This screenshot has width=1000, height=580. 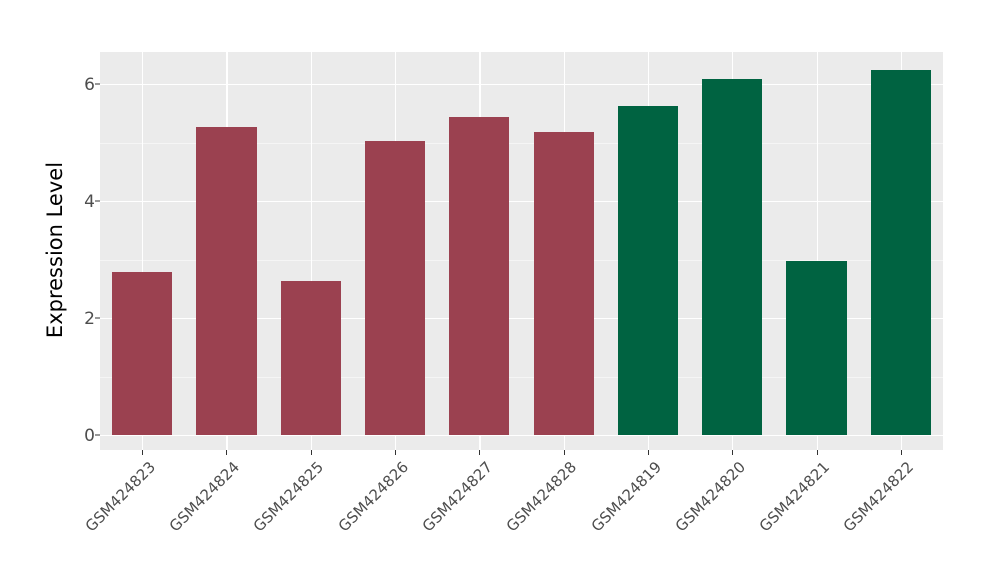 What do you see at coordinates (89, 436) in the screenshot?
I see `y-axis-tick-label: 0` at bounding box center [89, 436].